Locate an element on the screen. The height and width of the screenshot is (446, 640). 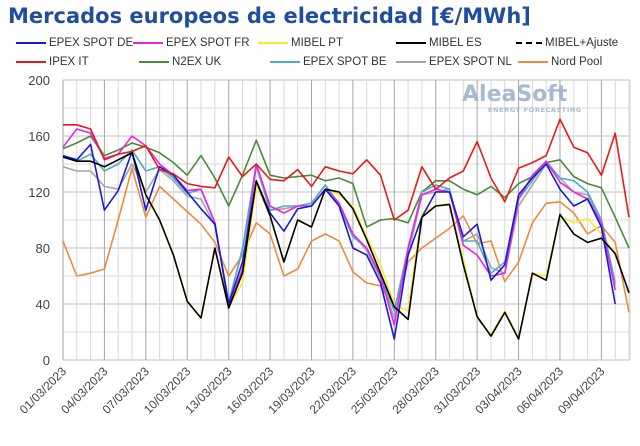
y-tick-label: 40 is located at coordinates (43, 304).